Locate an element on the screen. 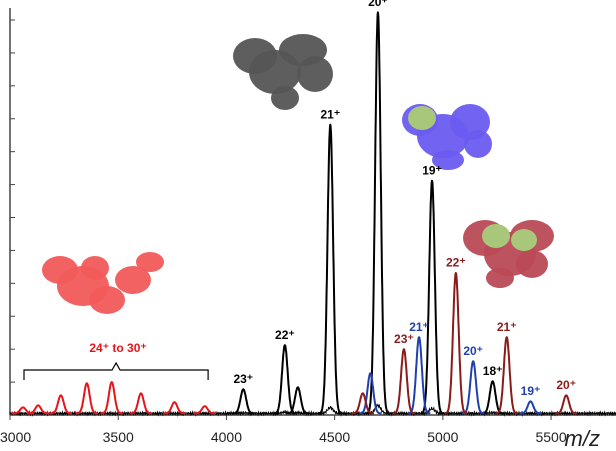 This screenshot has height=451, width=616. range-bracket is located at coordinates (116, 370).